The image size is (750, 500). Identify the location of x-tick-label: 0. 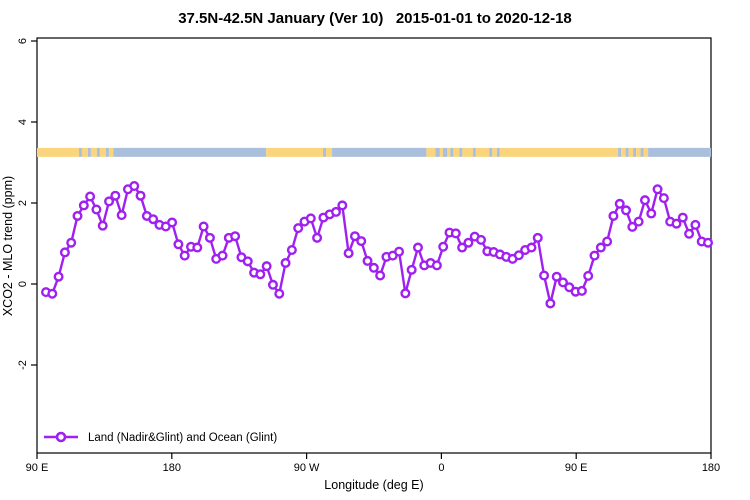
(441, 468).